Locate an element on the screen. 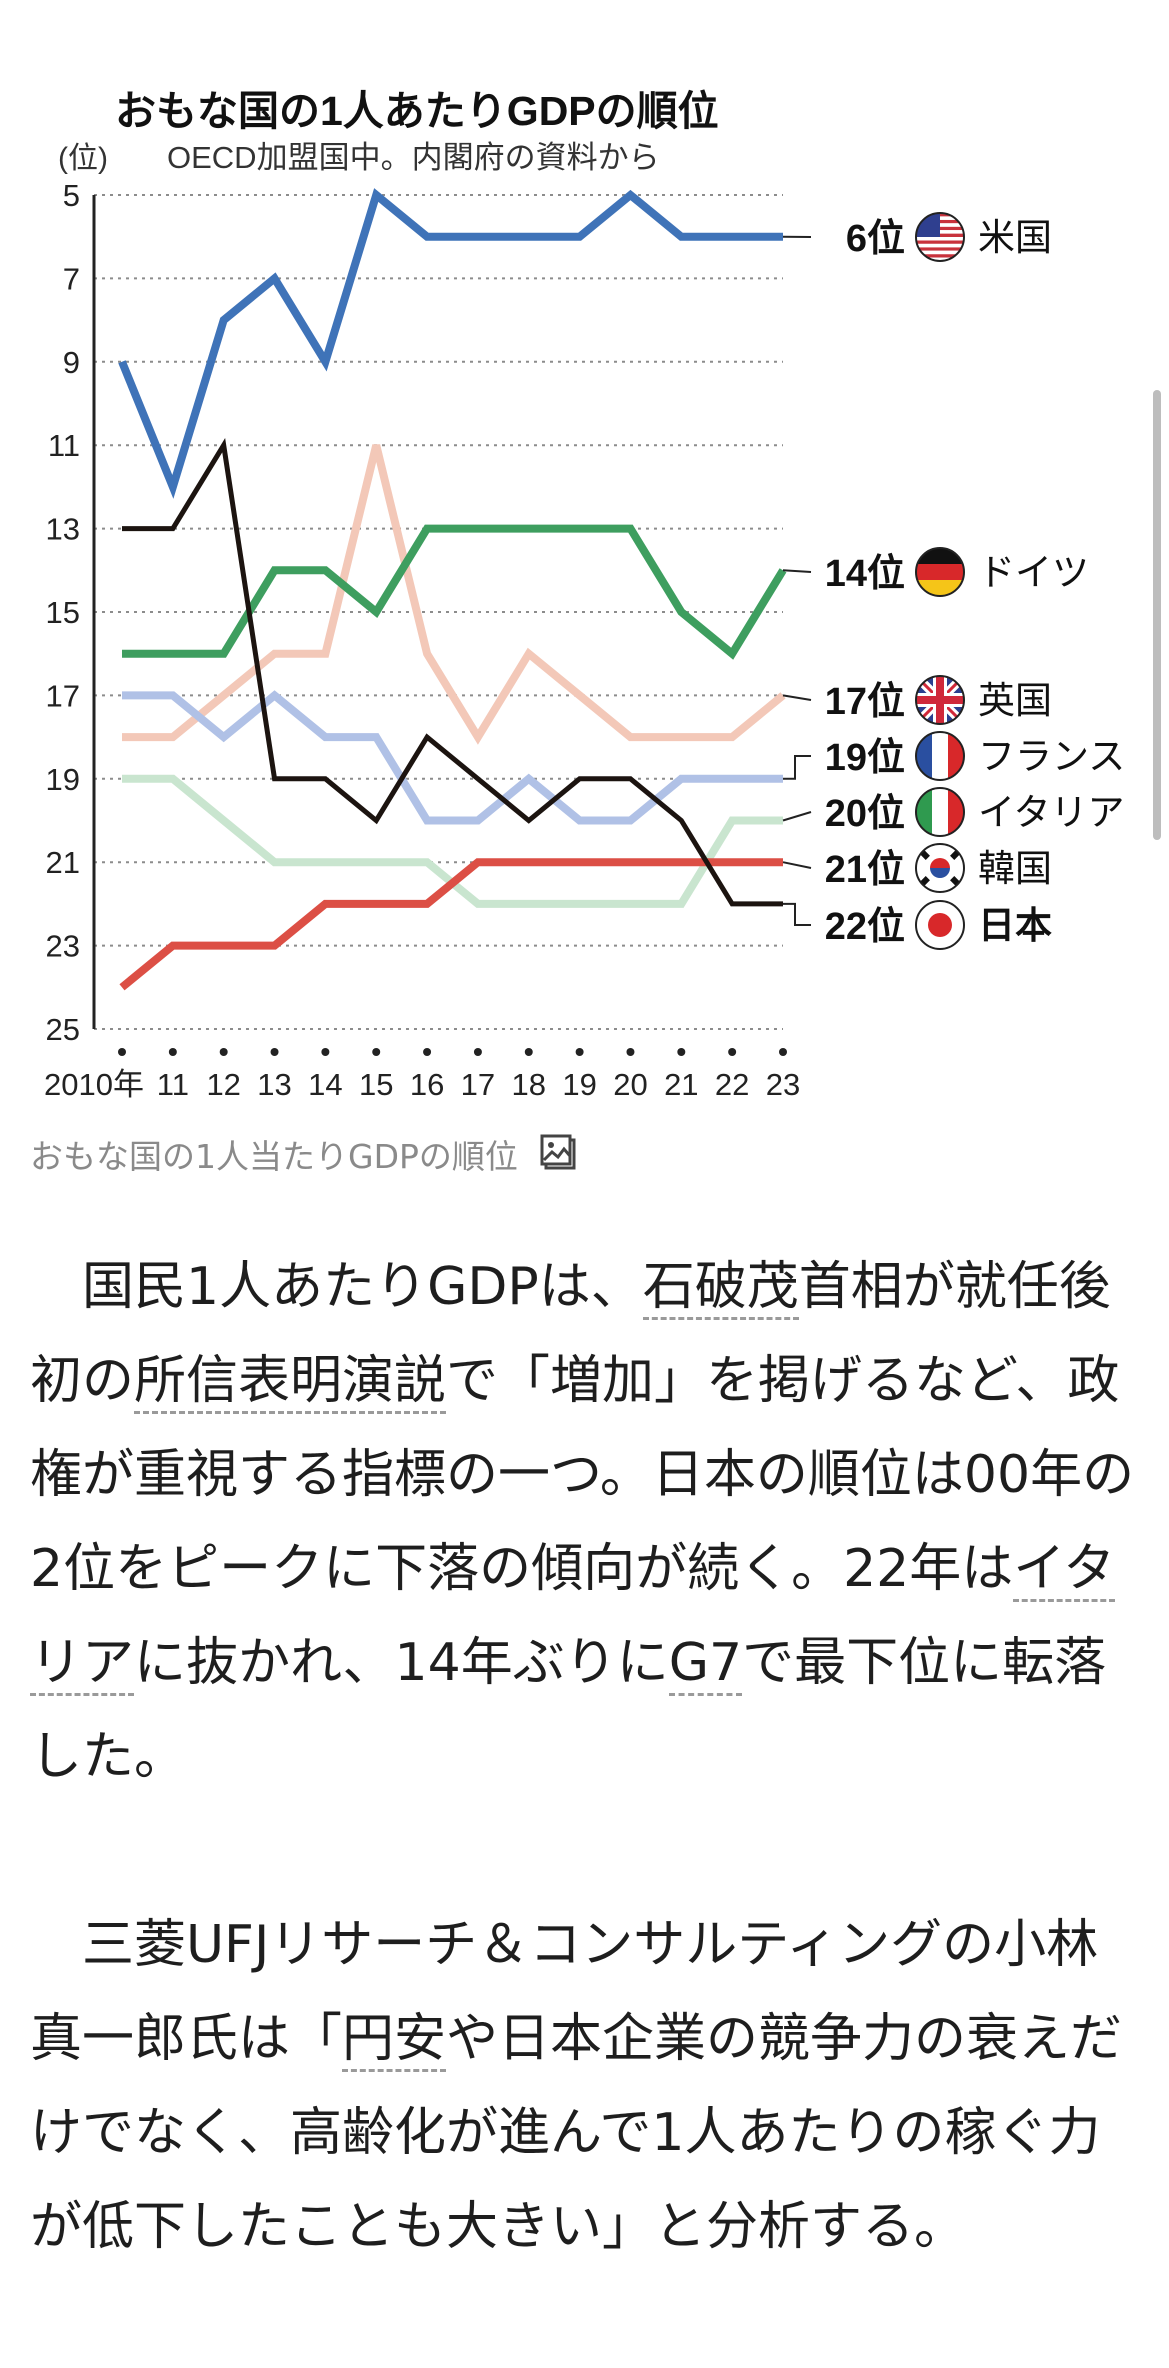 This screenshot has width=1169, height=2368. series-line-日本 is located at coordinates (452, 674).